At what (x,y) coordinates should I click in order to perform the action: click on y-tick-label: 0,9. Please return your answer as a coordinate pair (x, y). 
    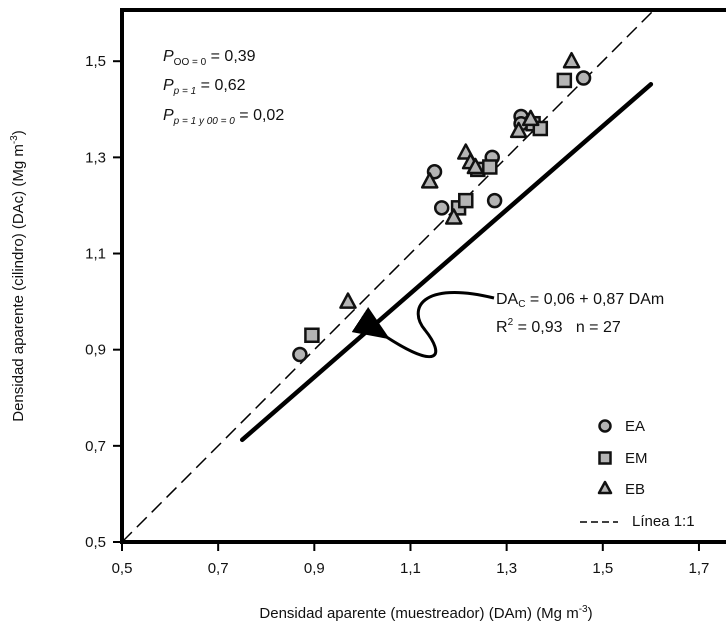
    Looking at the image, I should click on (95, 350).